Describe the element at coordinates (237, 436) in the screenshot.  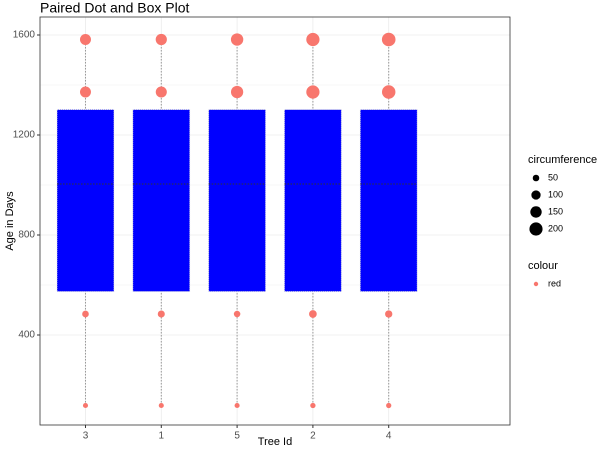
I see `x-tick-label: 5` at that location.